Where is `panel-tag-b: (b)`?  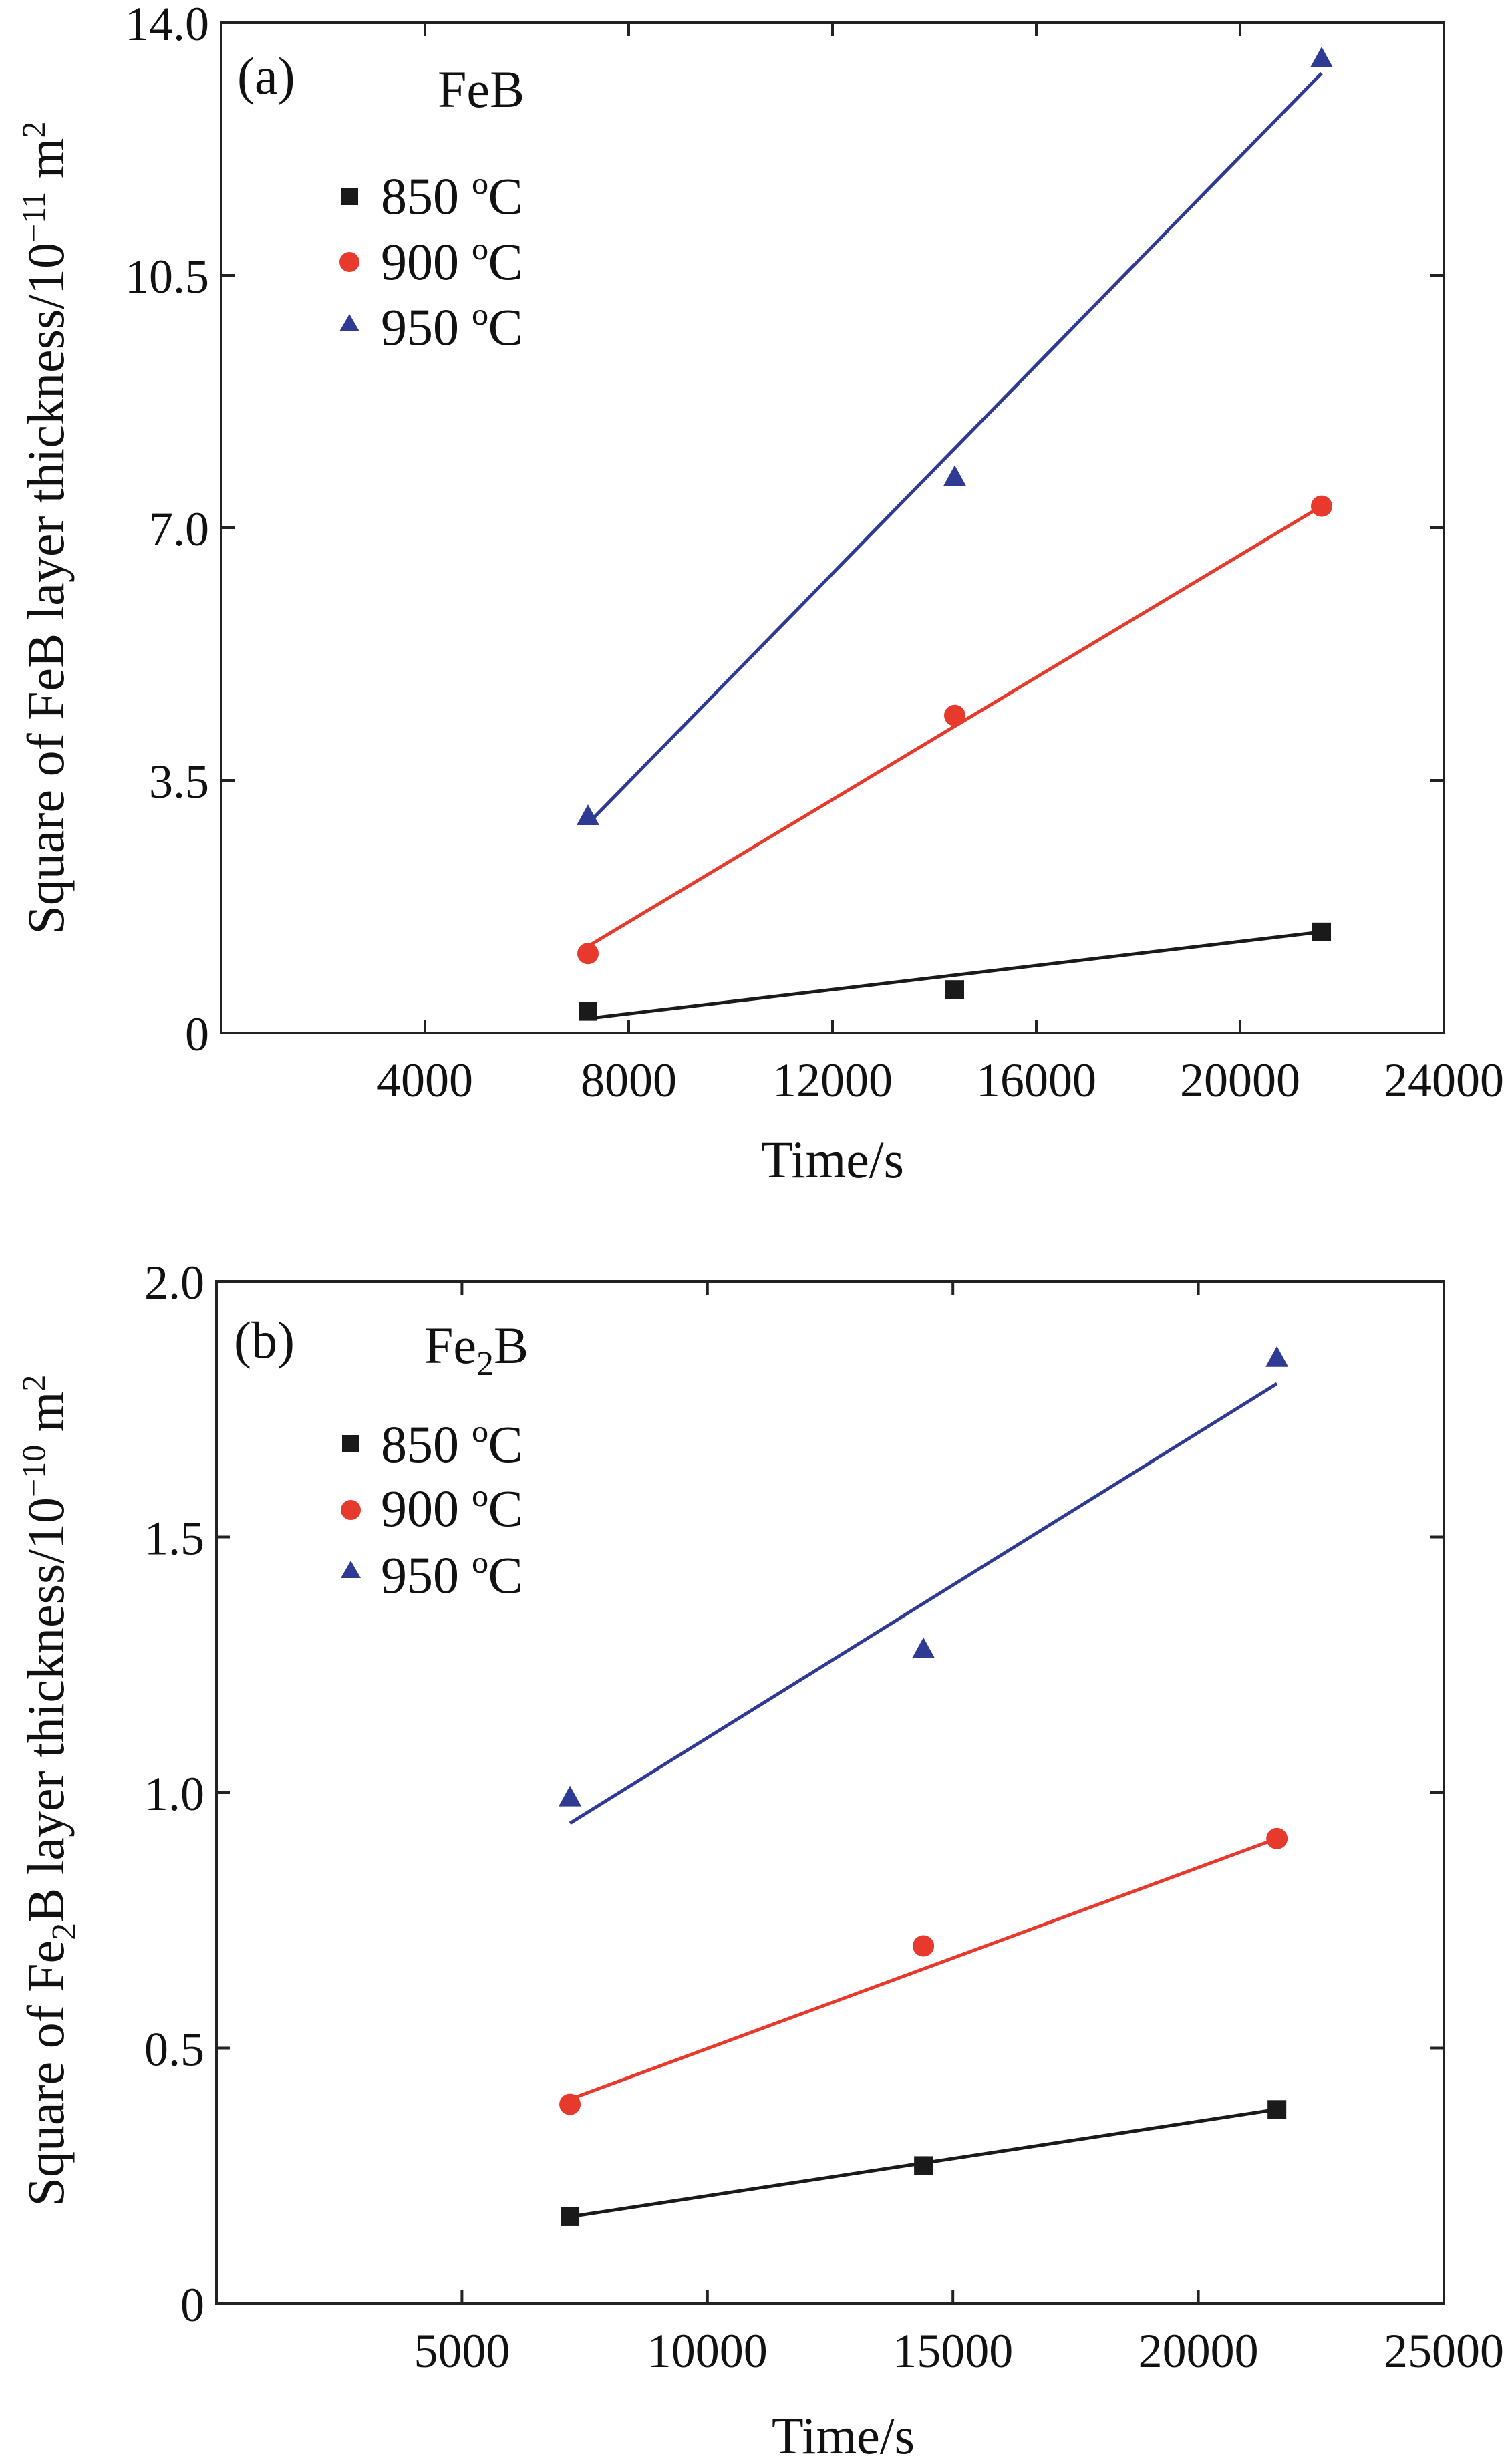 panel-tag-b: (b) is located at coordinates (264, 1340).